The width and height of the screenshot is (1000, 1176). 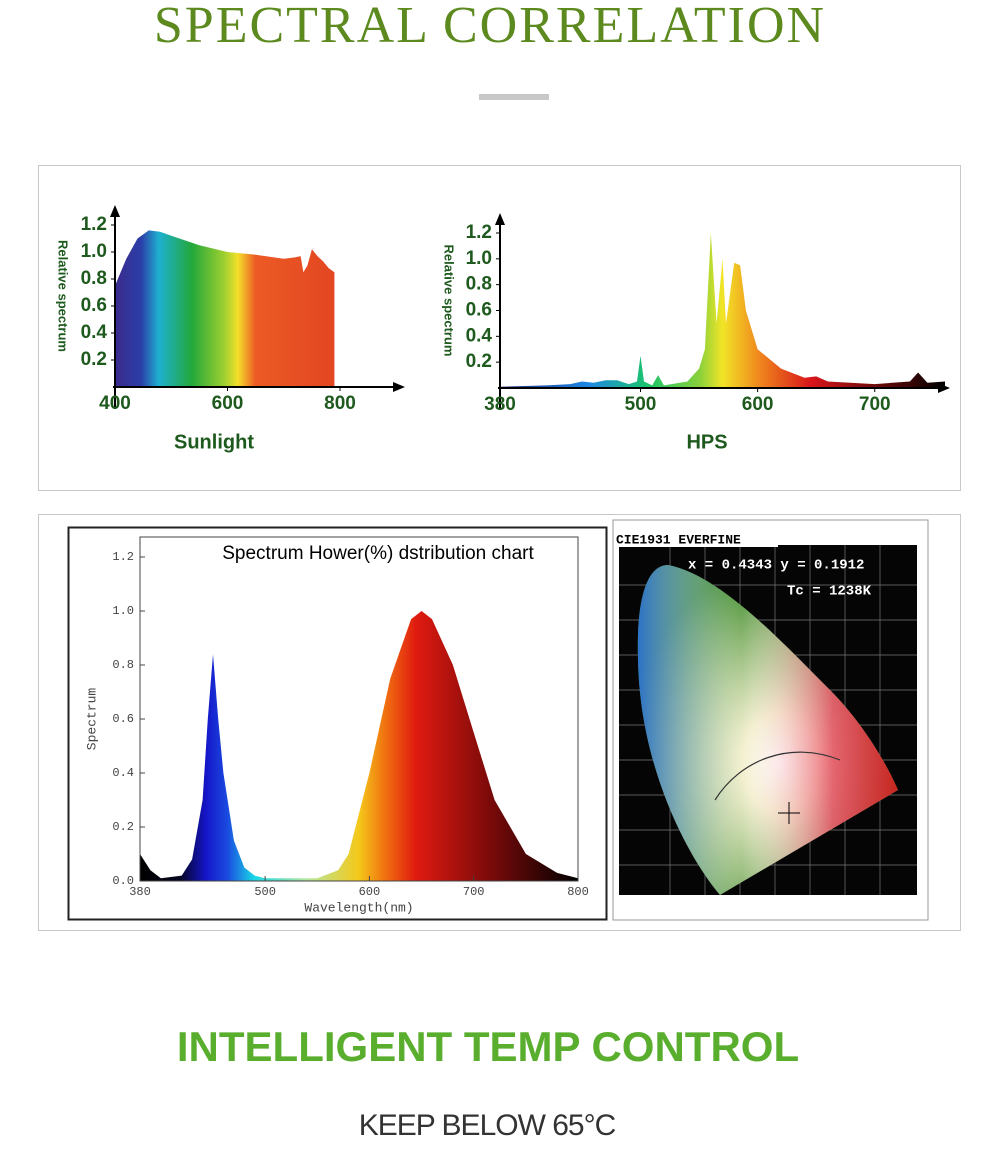 I want to click on cie-title: CIE1931 EVERFINE, so click(x=678, y=539).